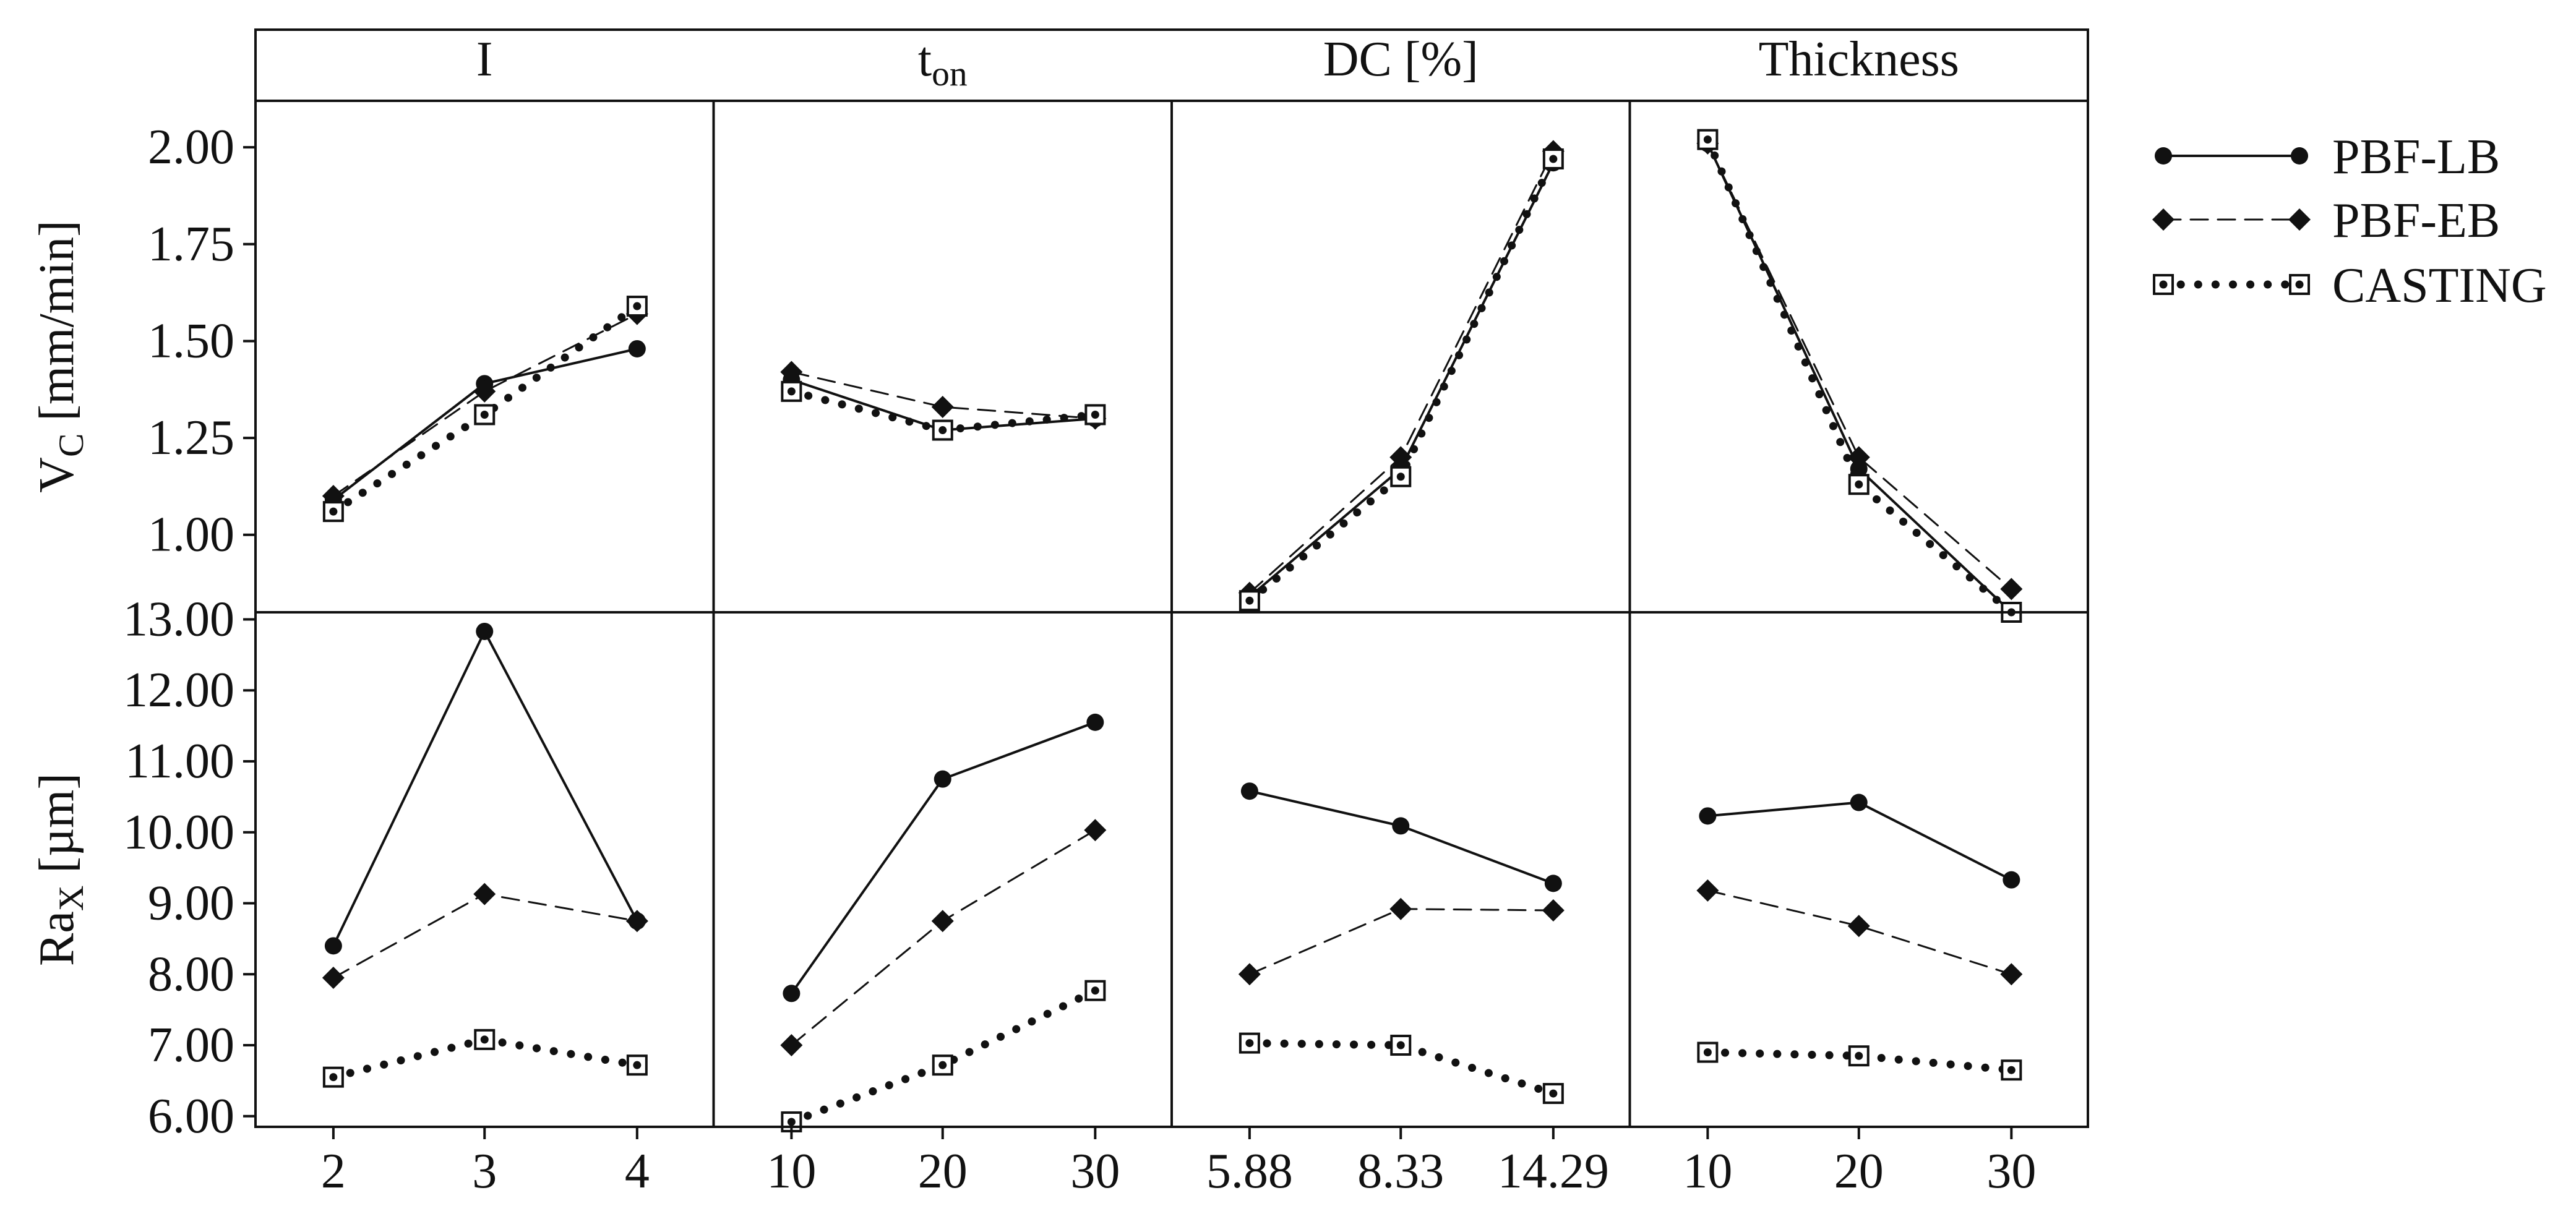 This screenshot has width=2576, height=1206. I want to click on y-tick-label: 12.00, so click(179, 690).